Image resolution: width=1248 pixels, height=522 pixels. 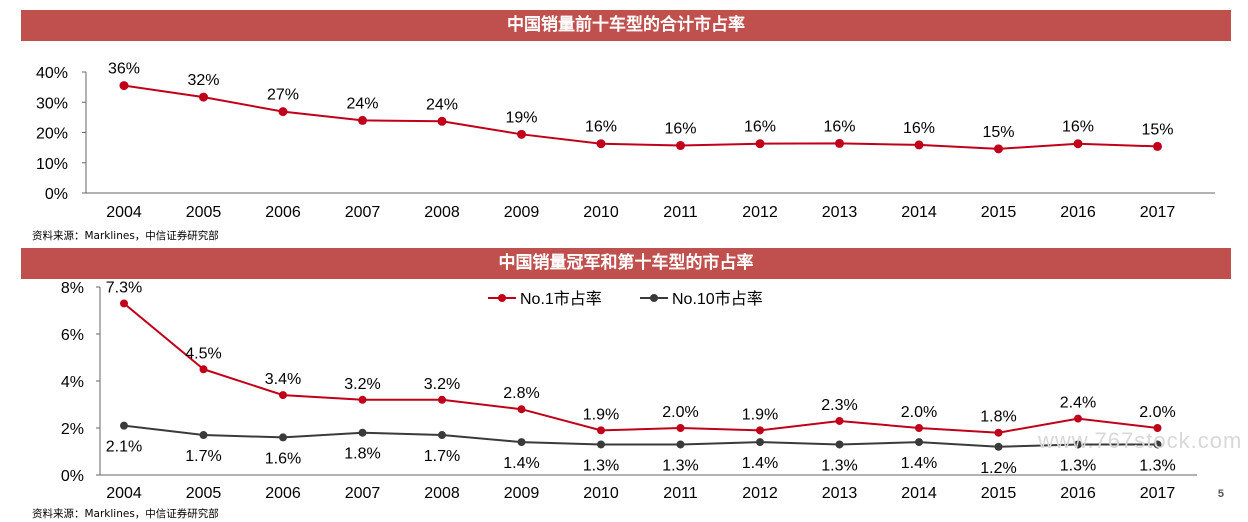 What do you see at coordinates (717, 299) in the screenshot?
I see `legend-label: No.10市占率` at bounding box center [717, 299].